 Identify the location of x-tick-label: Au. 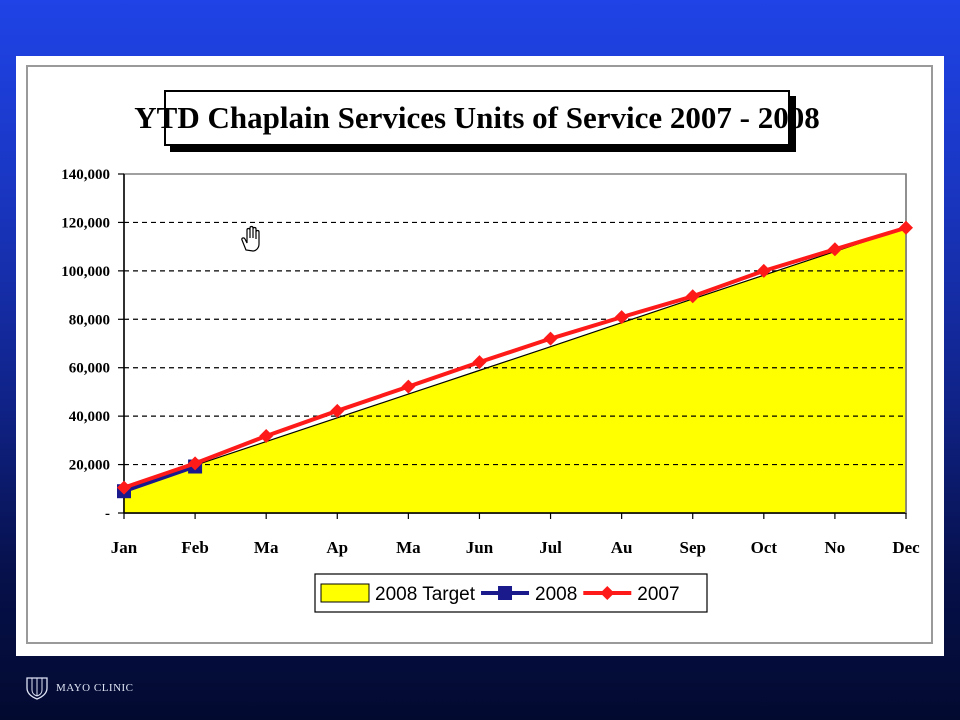
(622, 547).